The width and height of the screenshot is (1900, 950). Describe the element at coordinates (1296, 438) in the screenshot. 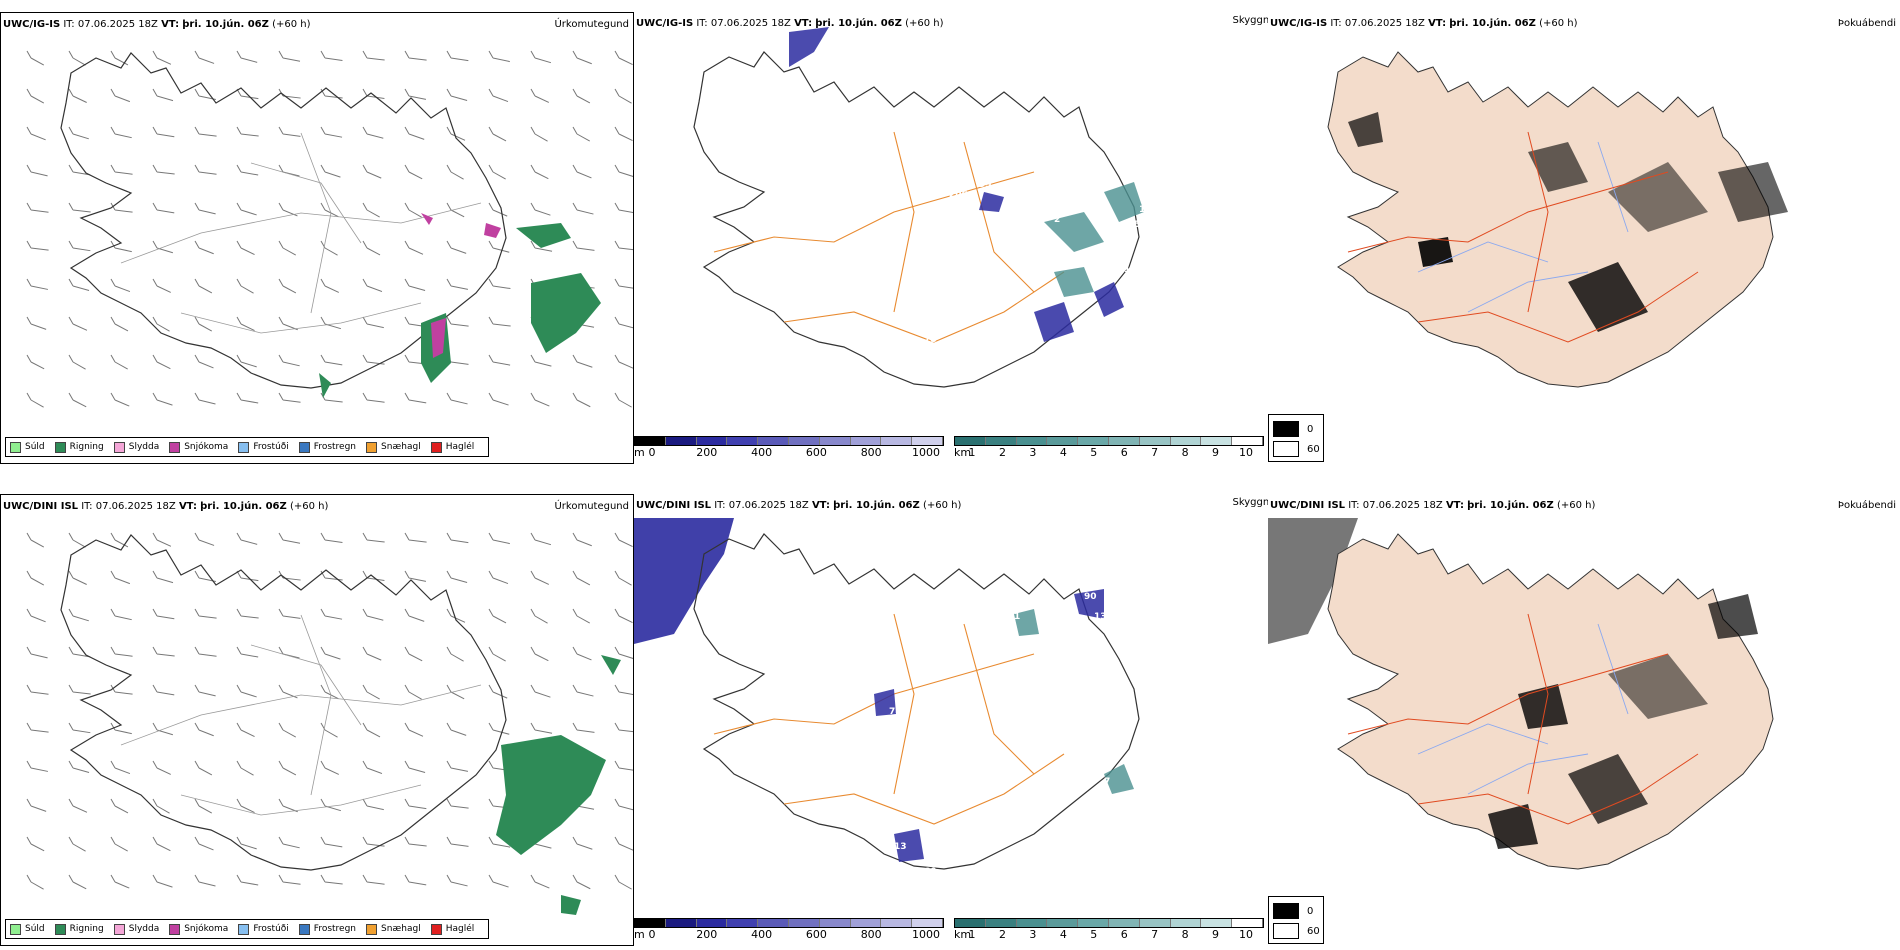

I see `fog-legend-1: 0 60` at that location.